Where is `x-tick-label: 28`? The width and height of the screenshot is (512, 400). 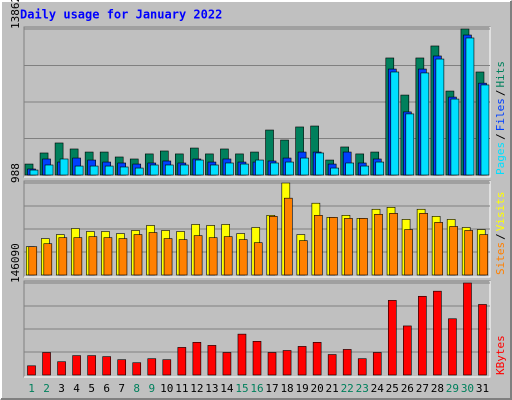
x-tick-label: 28 is located at coordinates (437, 388).